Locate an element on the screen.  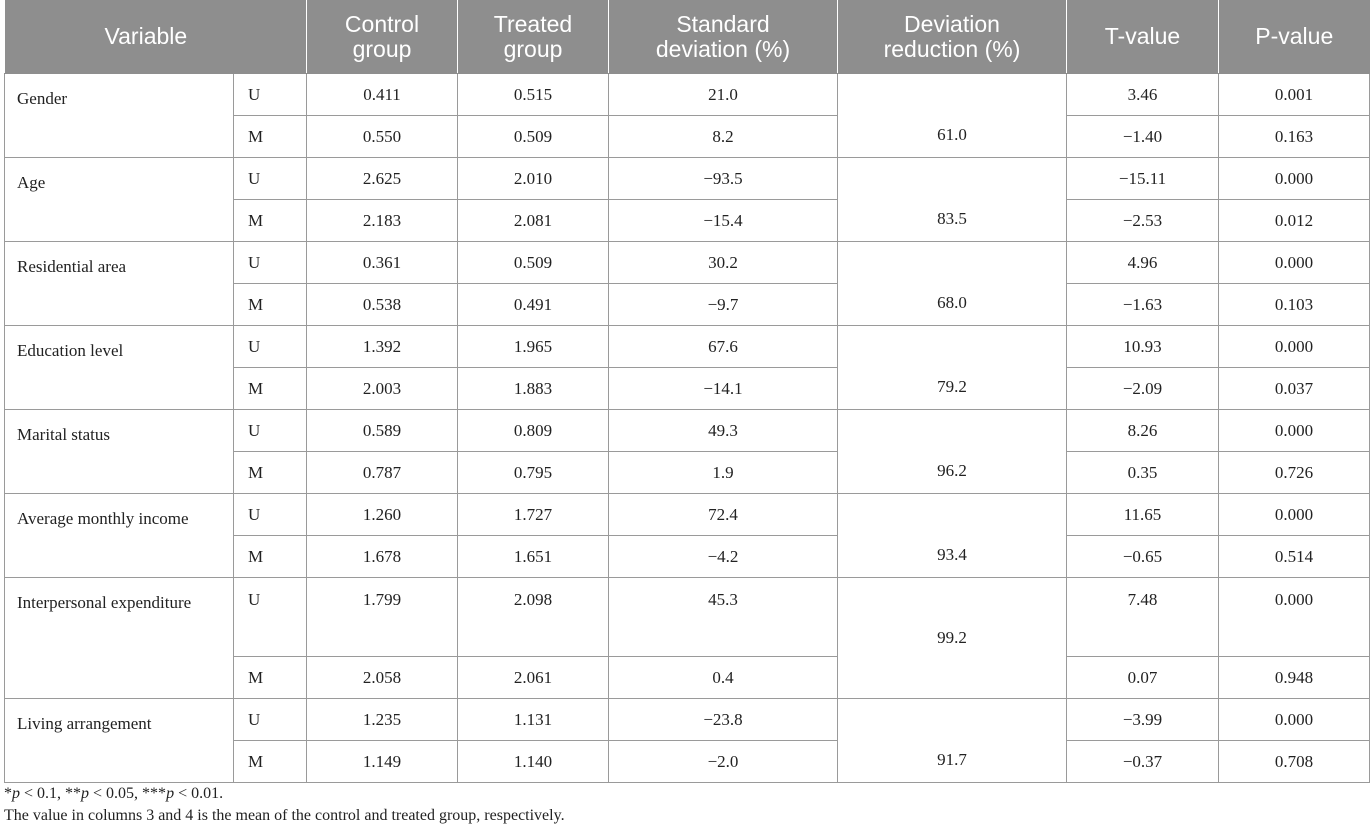
deviation-reduction-value: 79.2 is located at coordinates (952, 367).